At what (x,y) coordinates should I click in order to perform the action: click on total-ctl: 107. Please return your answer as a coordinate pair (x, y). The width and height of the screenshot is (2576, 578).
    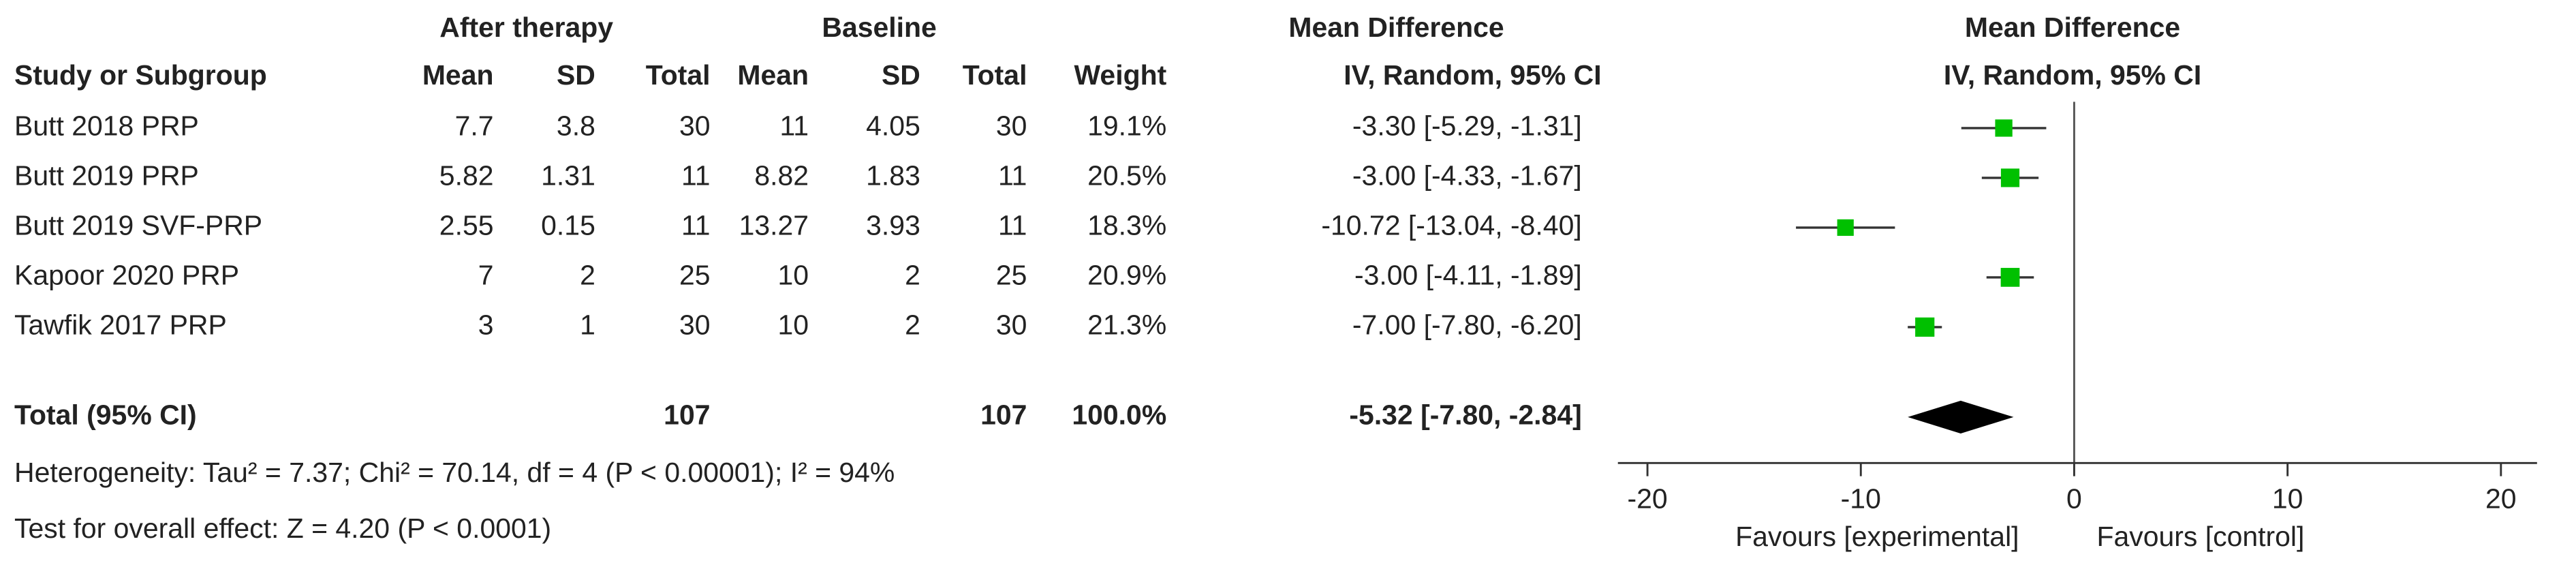
    Looking at the image, I should click on (1003, 415).